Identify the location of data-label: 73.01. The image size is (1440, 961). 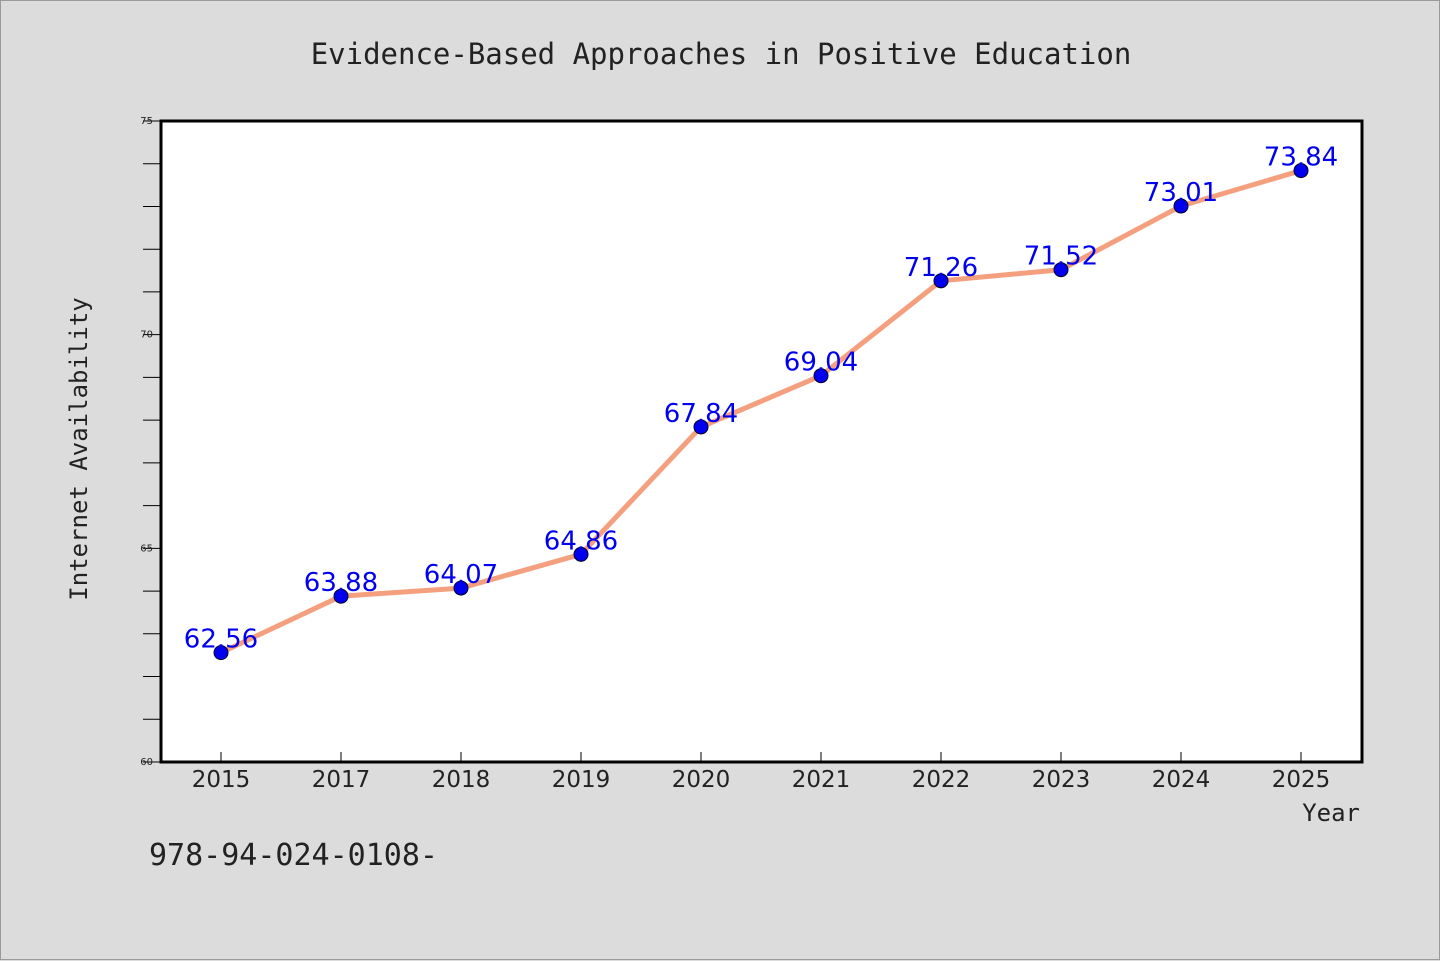
(1181, 193).